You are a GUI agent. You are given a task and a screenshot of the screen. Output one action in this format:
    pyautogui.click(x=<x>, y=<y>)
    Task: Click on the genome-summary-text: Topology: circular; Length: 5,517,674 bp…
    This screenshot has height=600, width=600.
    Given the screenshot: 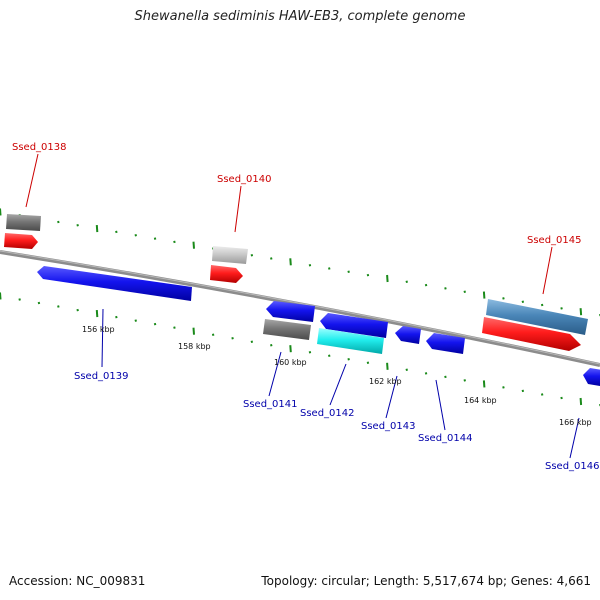 What is the action you would take?
    pyautogui.click(x=426, y=581)
    